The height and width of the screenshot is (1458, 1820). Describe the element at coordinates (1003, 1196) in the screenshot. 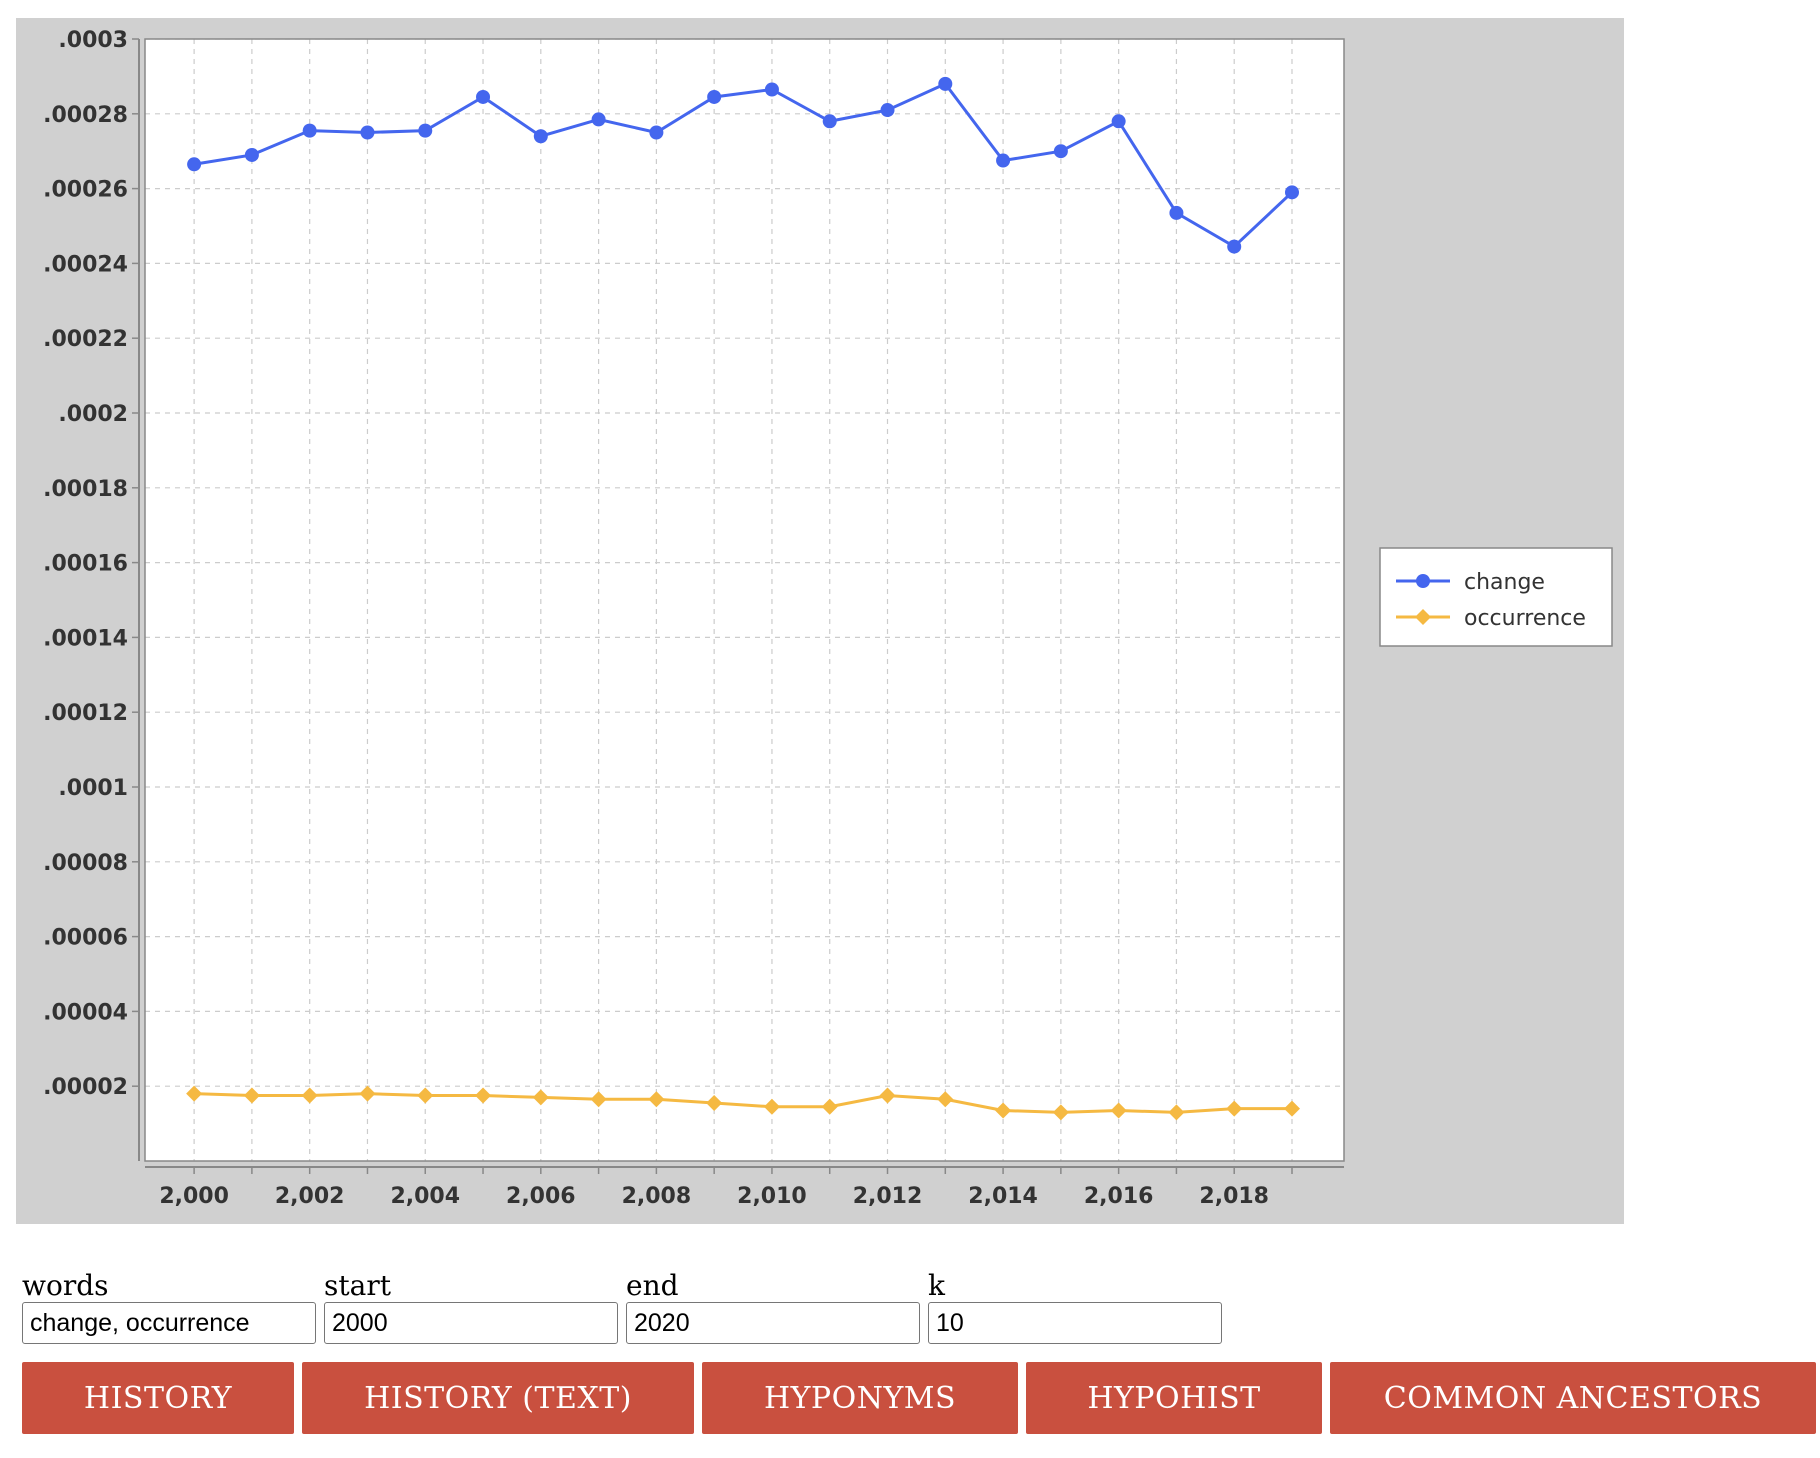

I see `x-tick-label: 2,014` at that location.